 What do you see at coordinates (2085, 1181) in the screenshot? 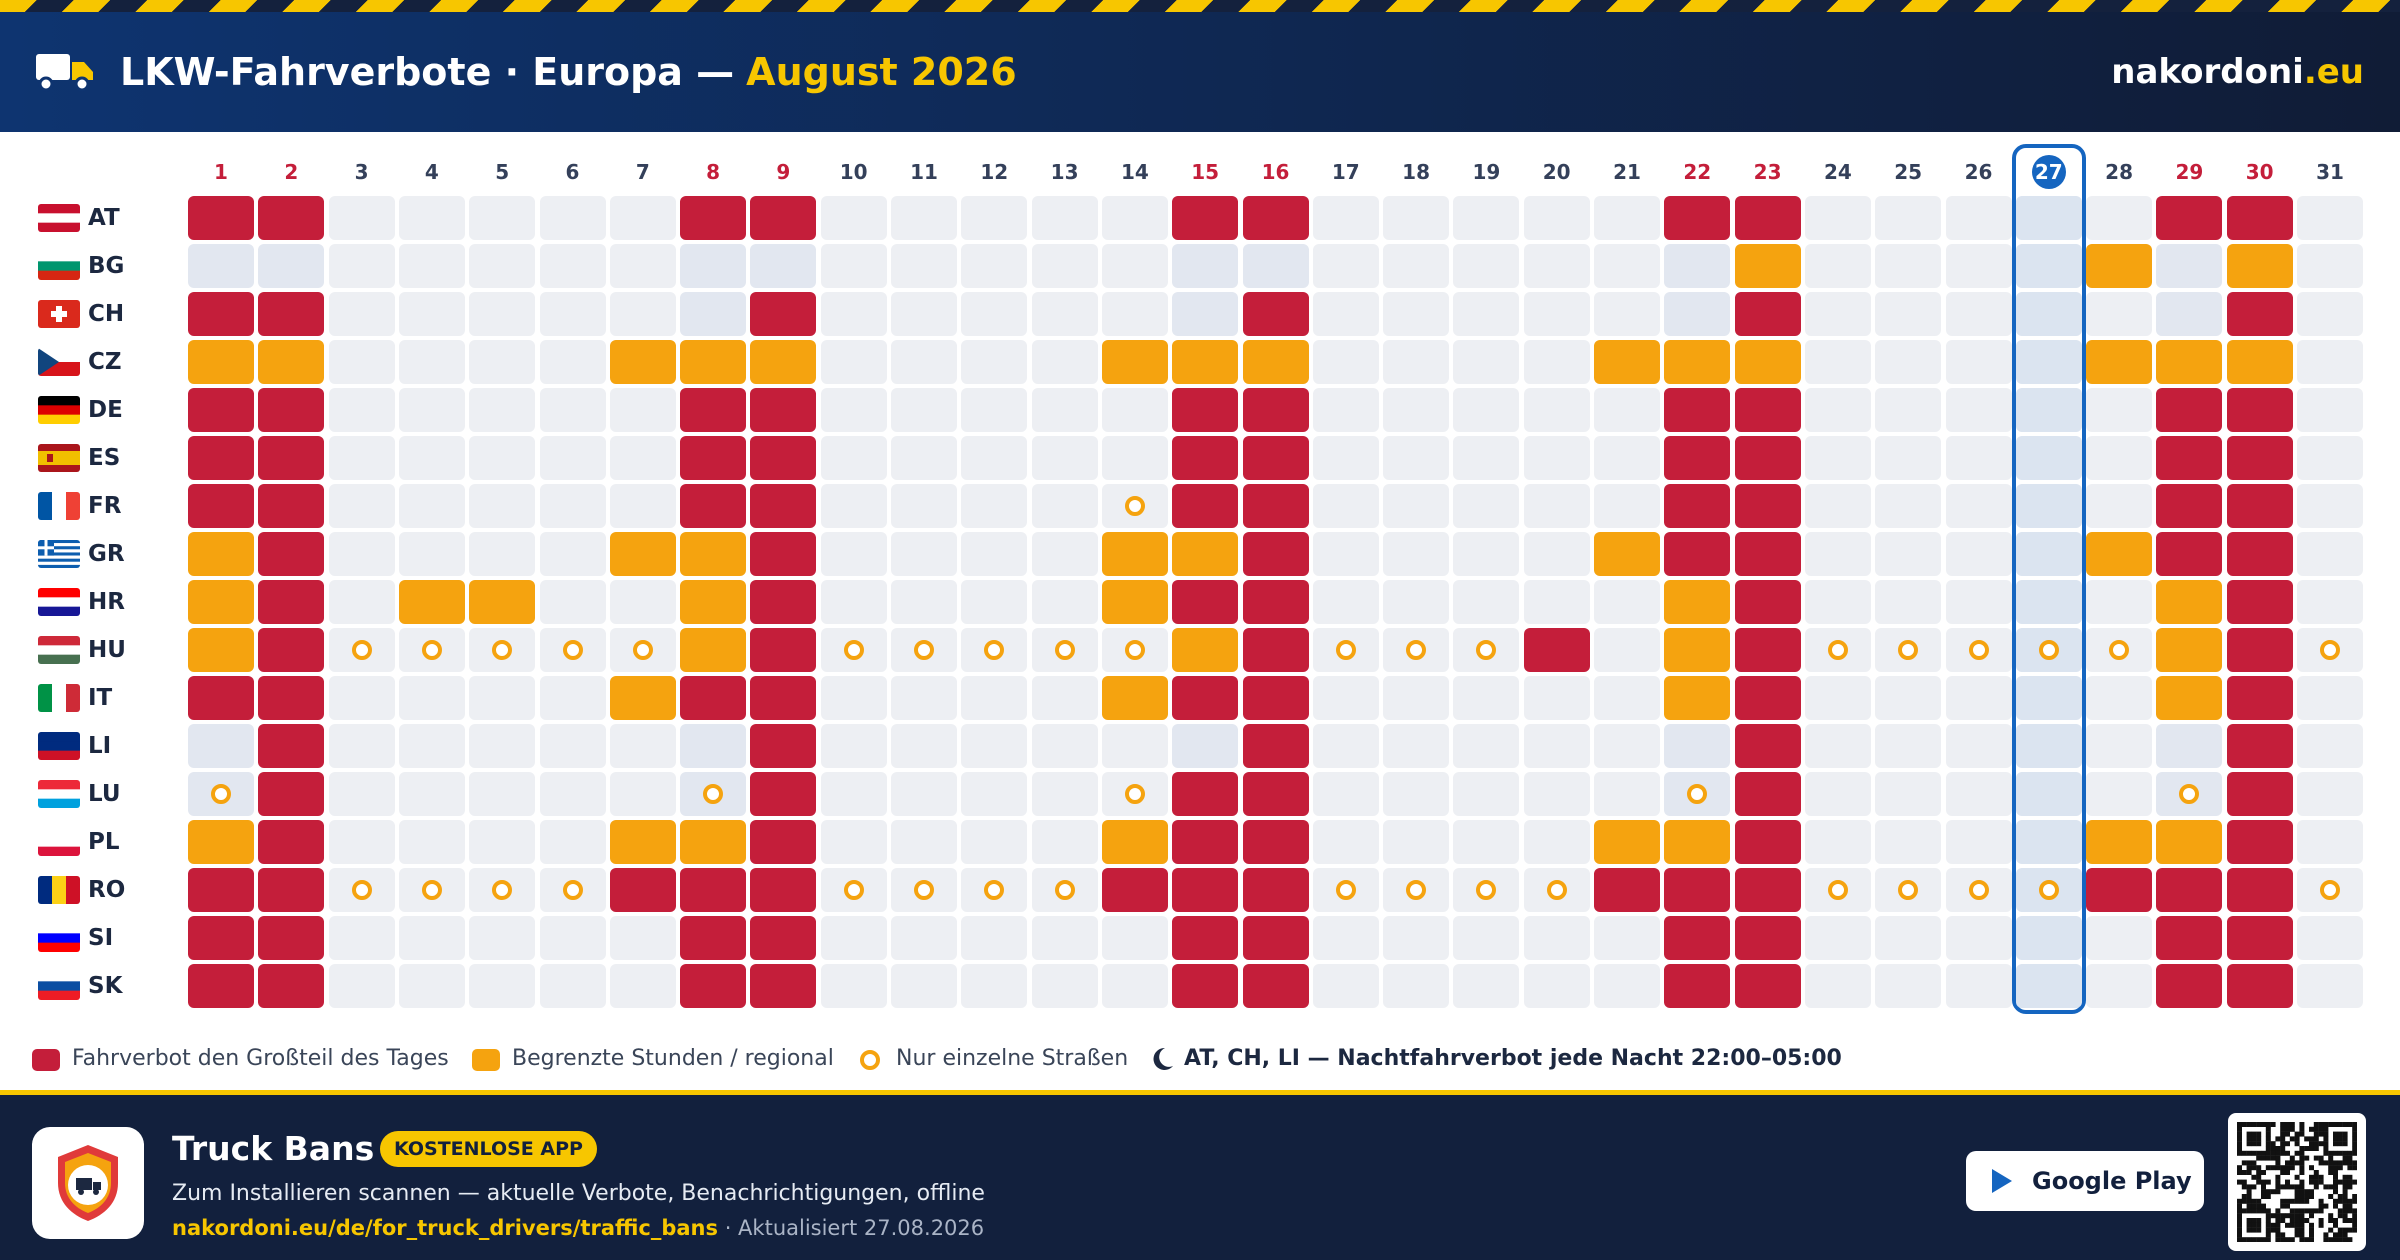
I see `store-button: Google Play` at bounding box center [2085, 1181].